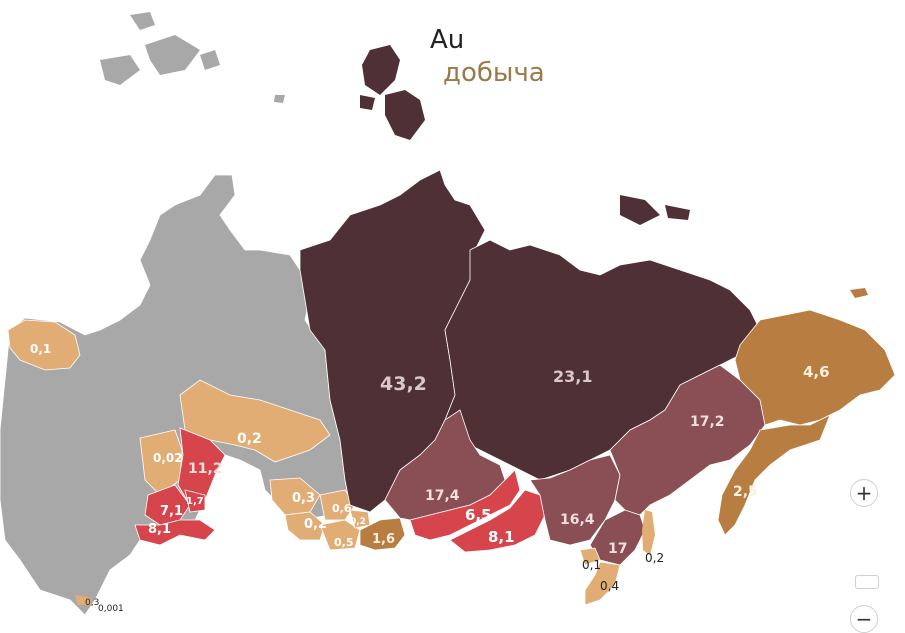 The height and width of the screenshot is (633, 905). Describe the element at coordinates (403, 384) in the screenshot. I see `label-krasnoyarsk: 43,2` at that location.